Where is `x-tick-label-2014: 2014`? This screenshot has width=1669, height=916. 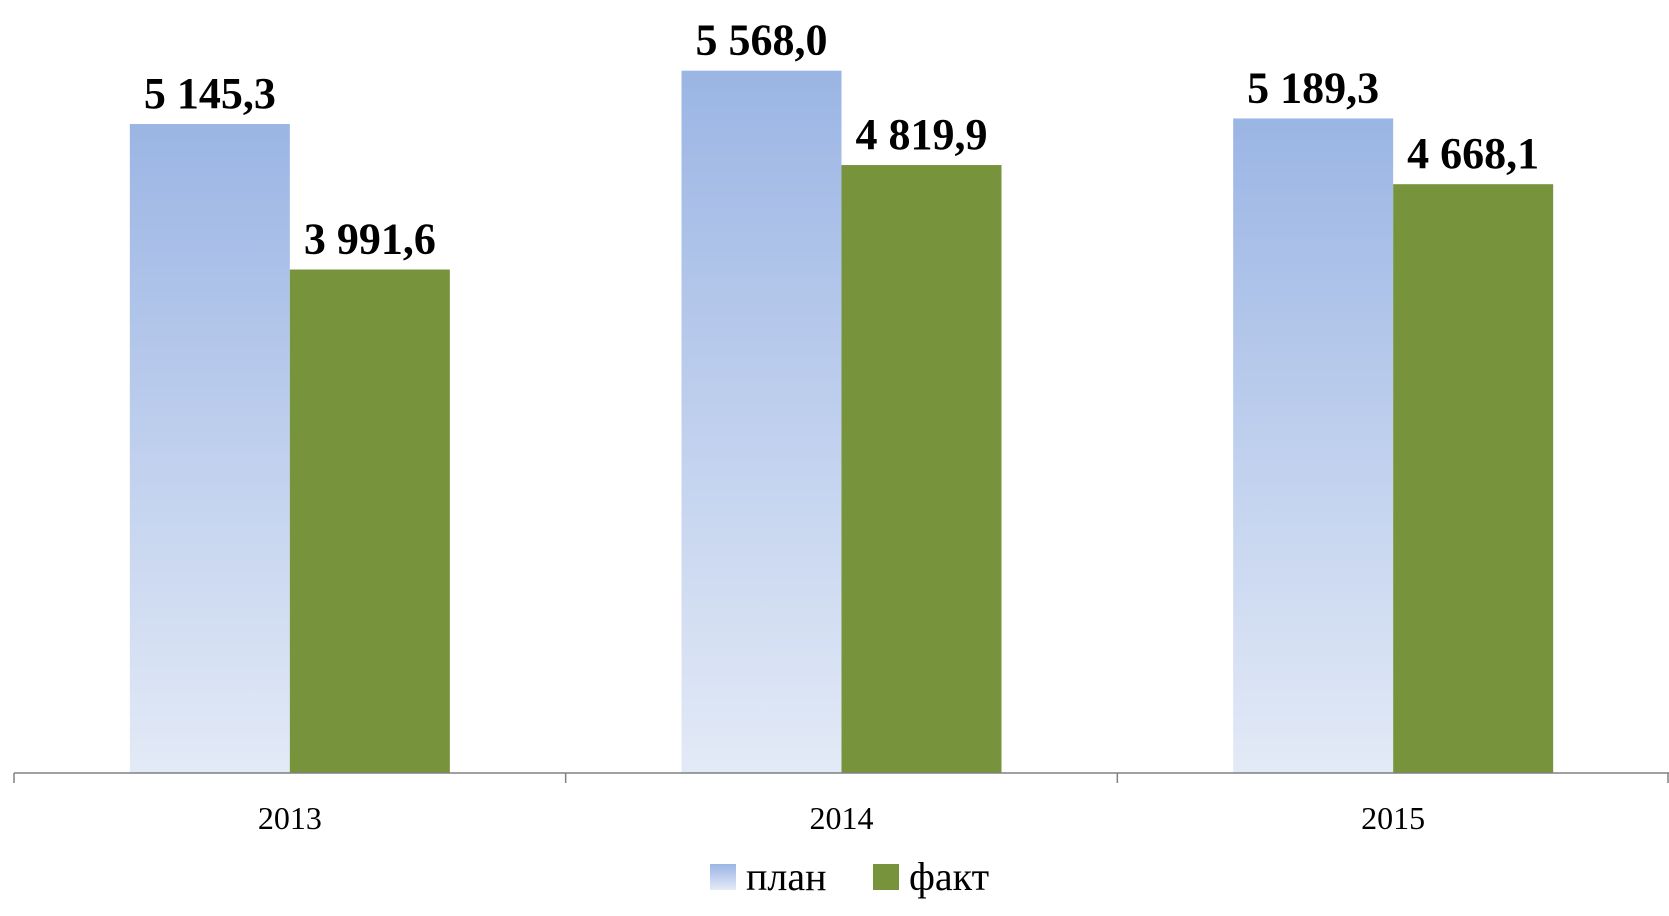 x-tick-label-2014: 2014 is located at coordinates (842, 818).